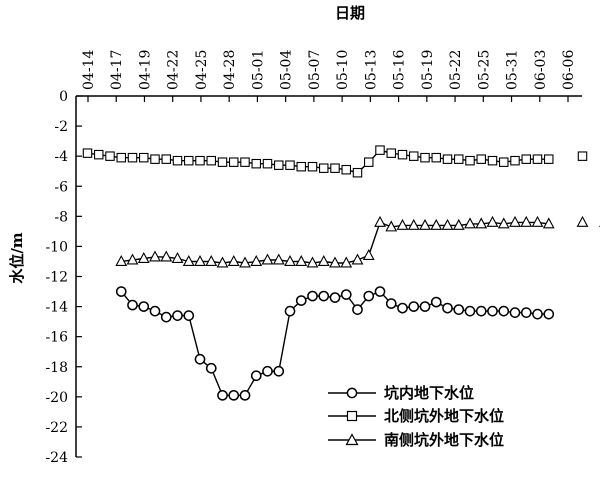  Describe the element at coordinates (61, 127) in the screenshot. I see `y-tick-label: -2` at that location.